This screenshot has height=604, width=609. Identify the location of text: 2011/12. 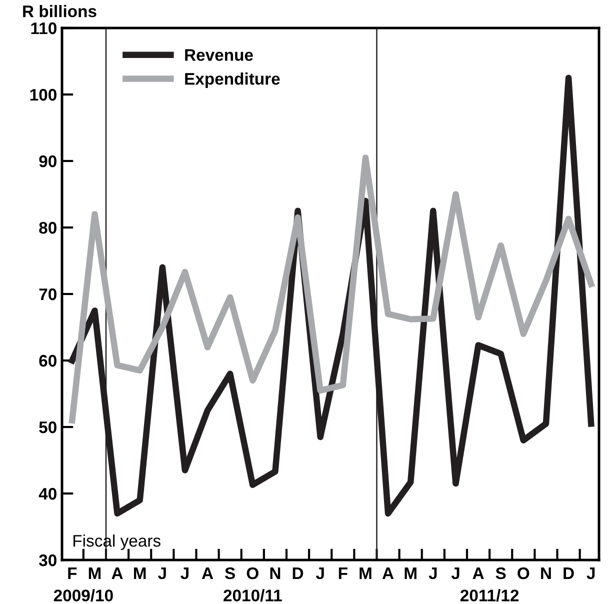
(489, 595).